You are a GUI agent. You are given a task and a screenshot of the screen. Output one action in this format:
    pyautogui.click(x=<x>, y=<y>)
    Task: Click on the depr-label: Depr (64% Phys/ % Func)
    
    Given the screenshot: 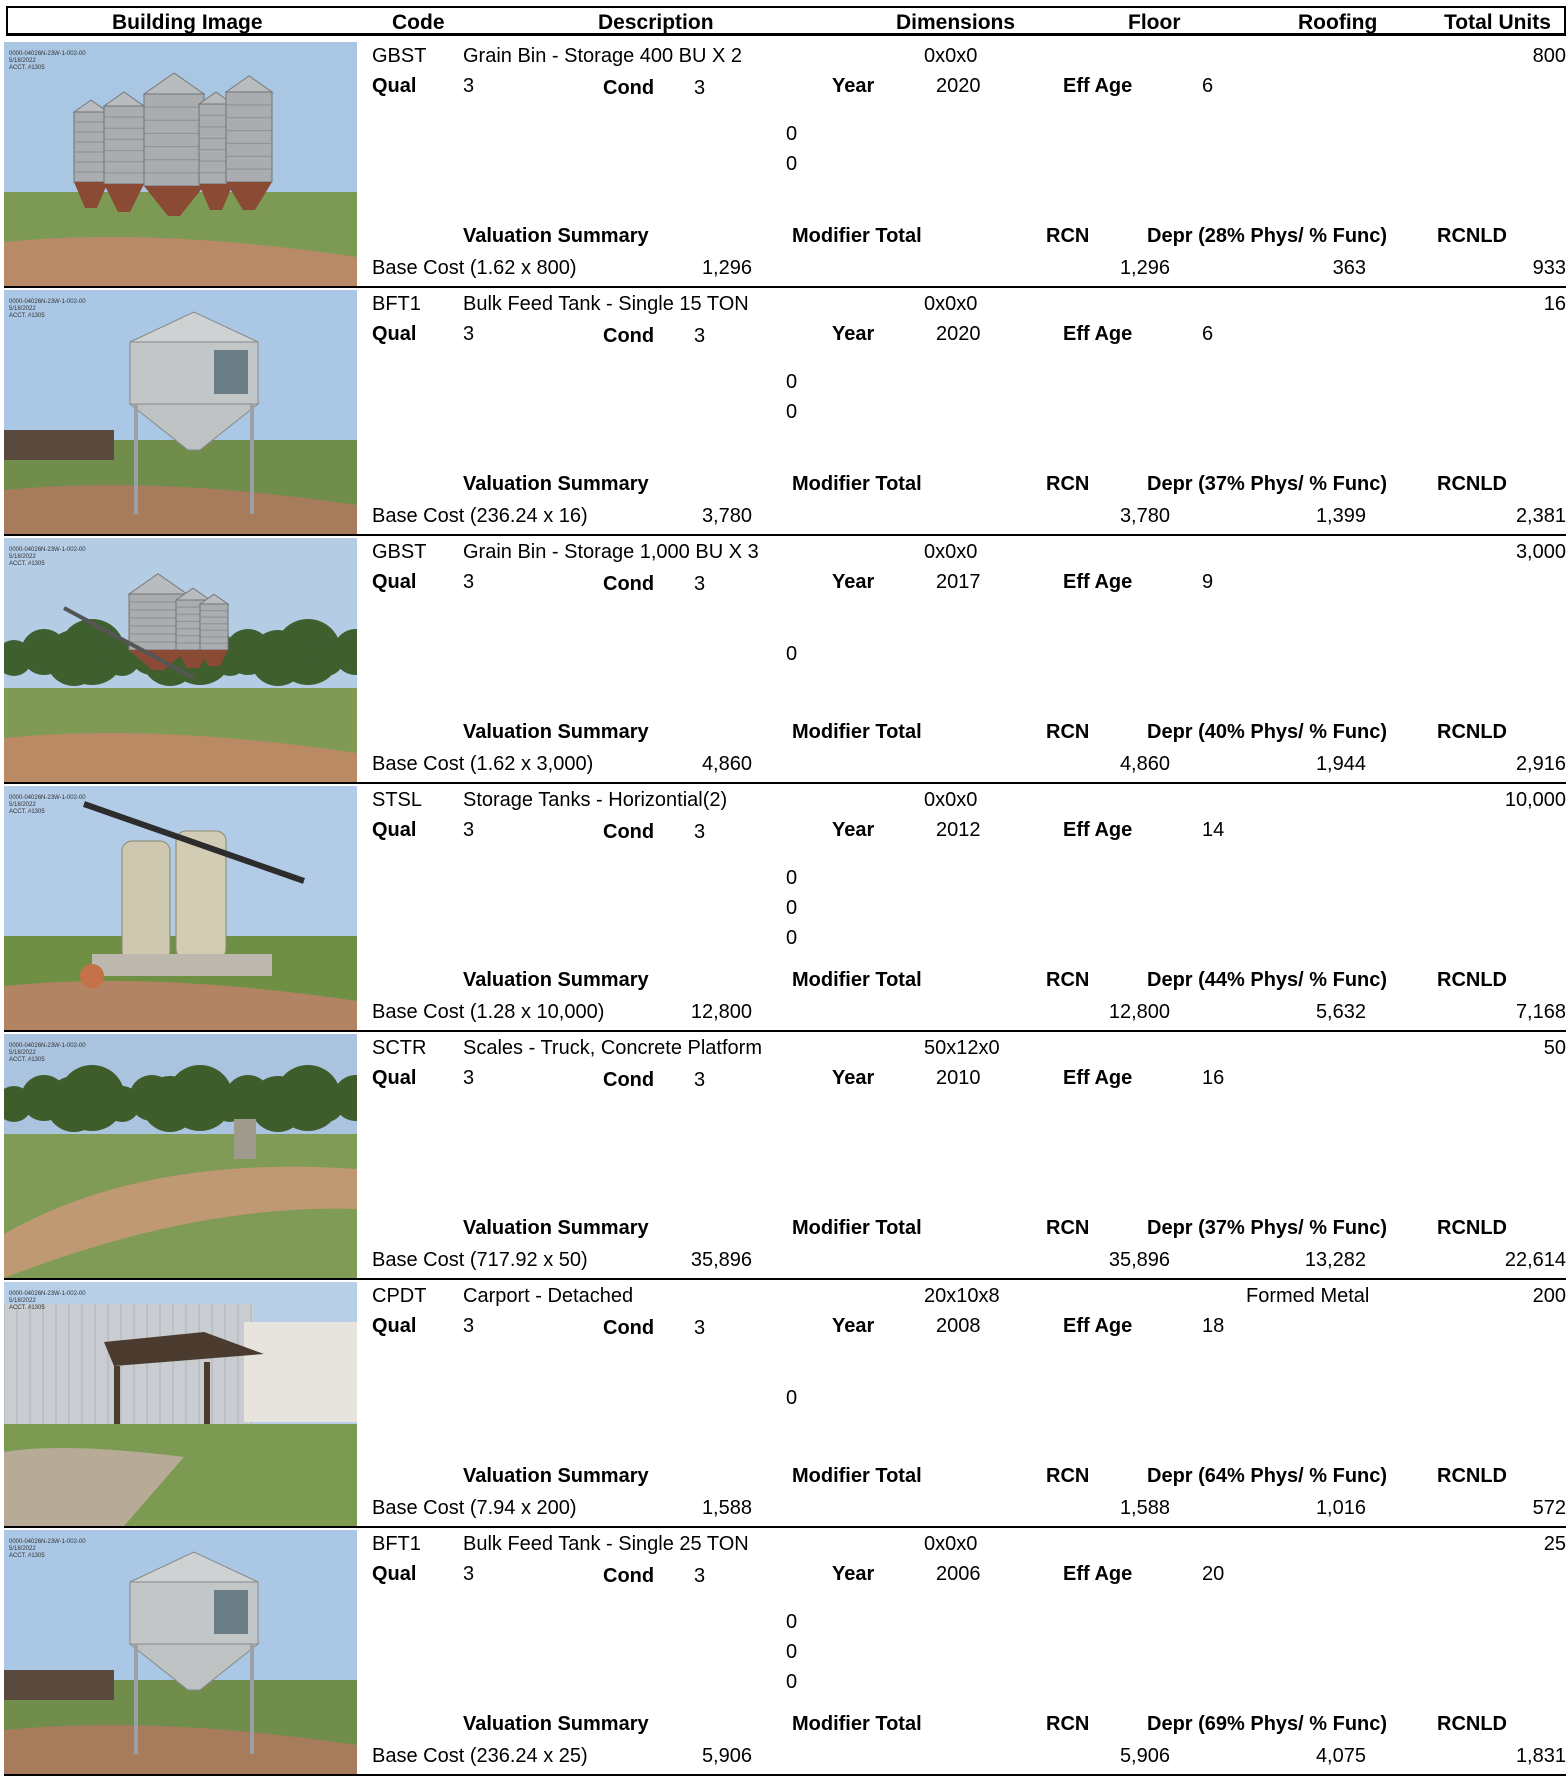 What is the action you would take?
    pyautogui.click(x=1267, y=1476)
    